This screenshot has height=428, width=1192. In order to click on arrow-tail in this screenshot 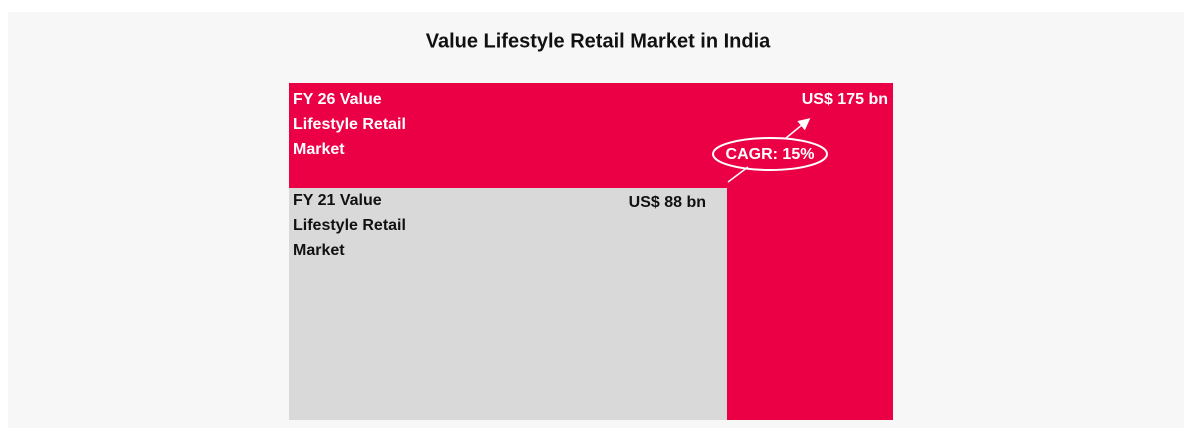, I will do `click(738, 174)`.